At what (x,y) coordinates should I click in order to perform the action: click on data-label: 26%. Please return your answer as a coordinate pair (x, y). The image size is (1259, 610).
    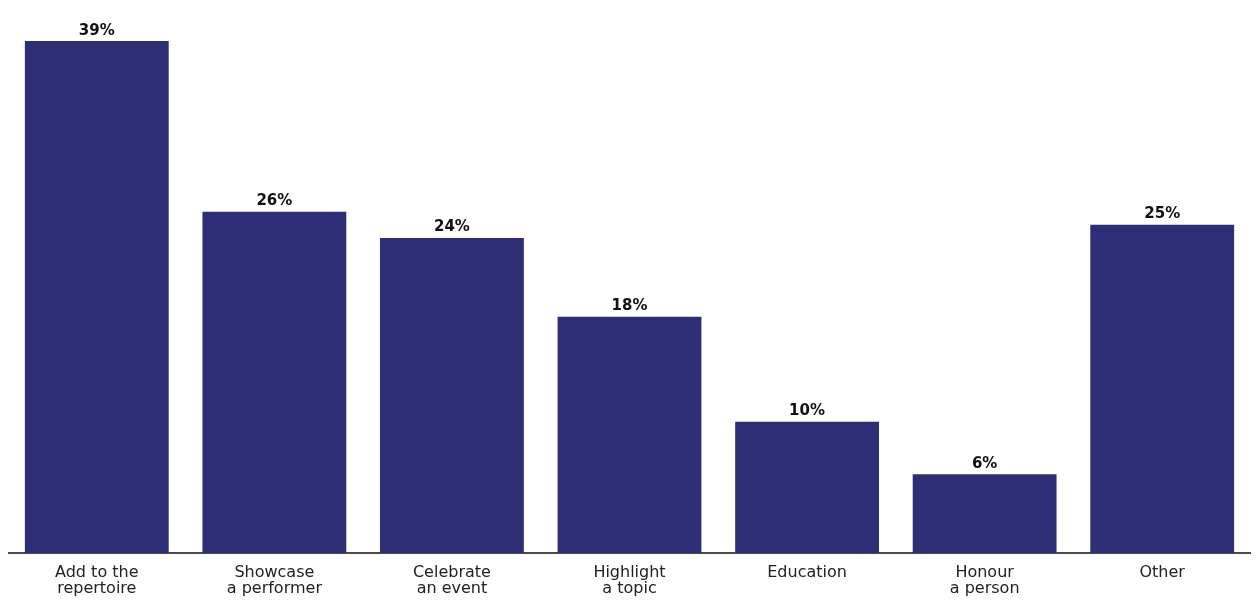
    Looking at the image, I should click on (274, 200).